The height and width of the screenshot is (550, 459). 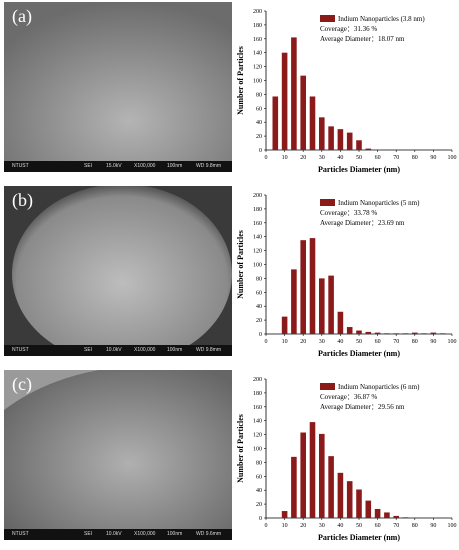 I want to click on y-tick-label: 200, so click(x=257, y=196).